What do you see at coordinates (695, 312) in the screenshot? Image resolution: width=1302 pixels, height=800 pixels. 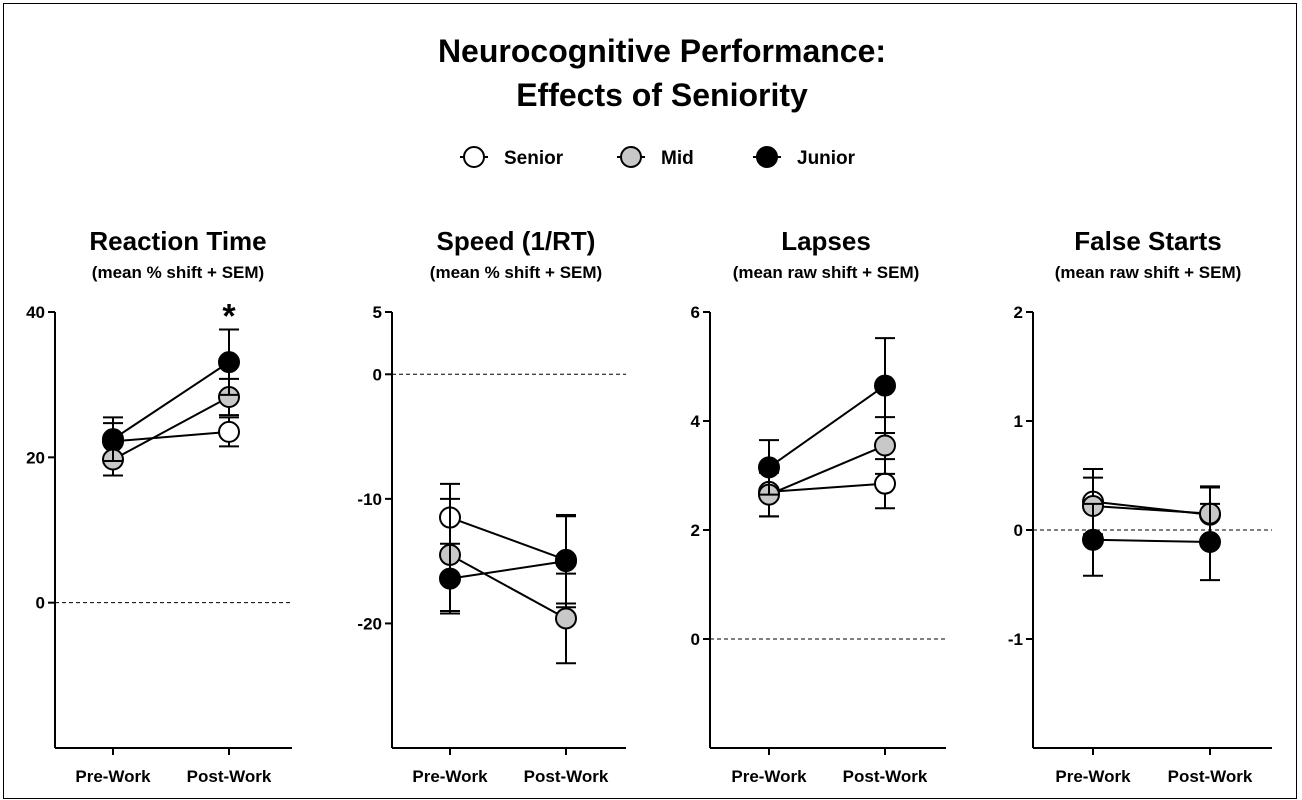 I see `y-tick-label: 6` at bounding box center [695, 312].